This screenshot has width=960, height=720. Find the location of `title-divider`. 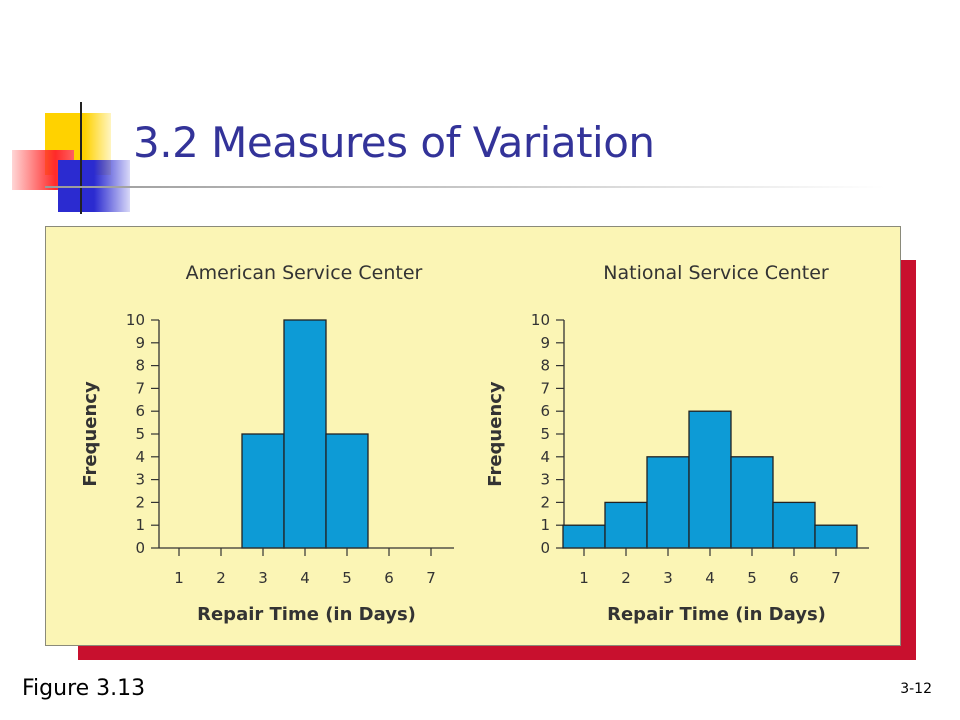

title-divider is located at coordinates (465, 187).